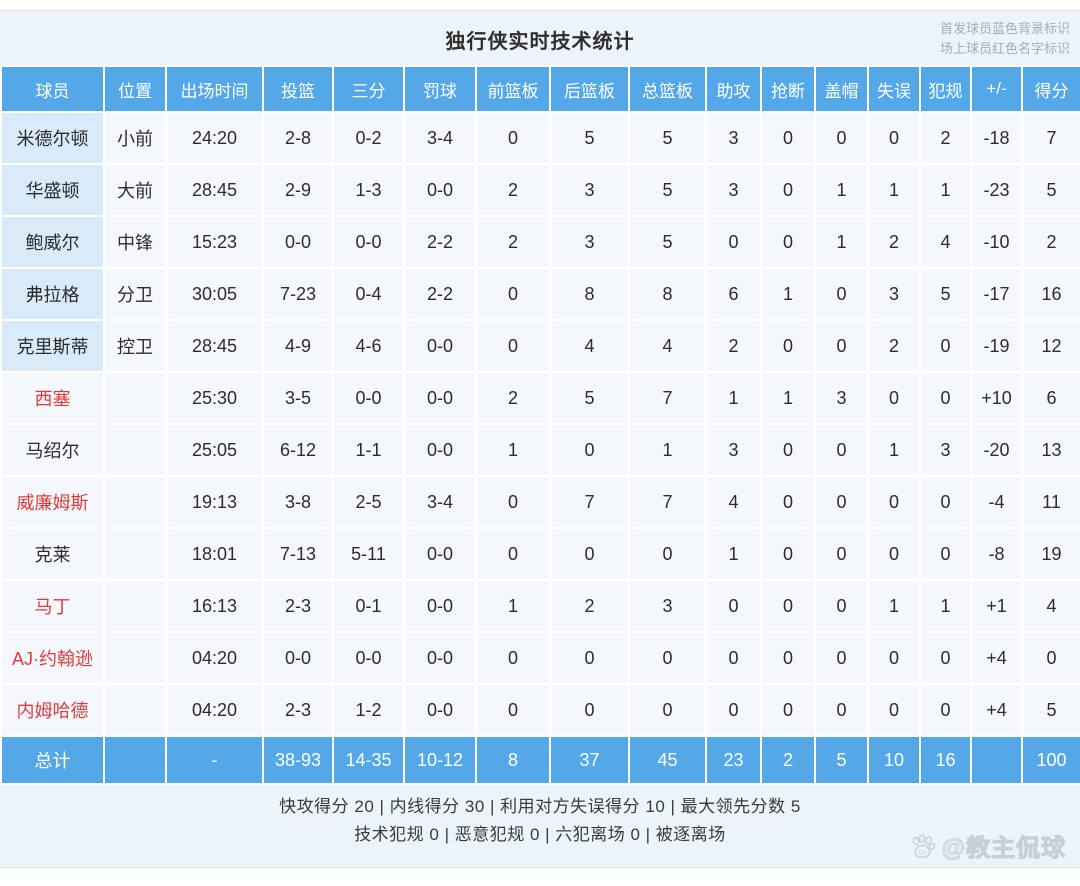 The image size is (1080, 886). Describe the element at coordinates (440, 760) in the screenshot. I see `totals-ft: 10-12` at that location.